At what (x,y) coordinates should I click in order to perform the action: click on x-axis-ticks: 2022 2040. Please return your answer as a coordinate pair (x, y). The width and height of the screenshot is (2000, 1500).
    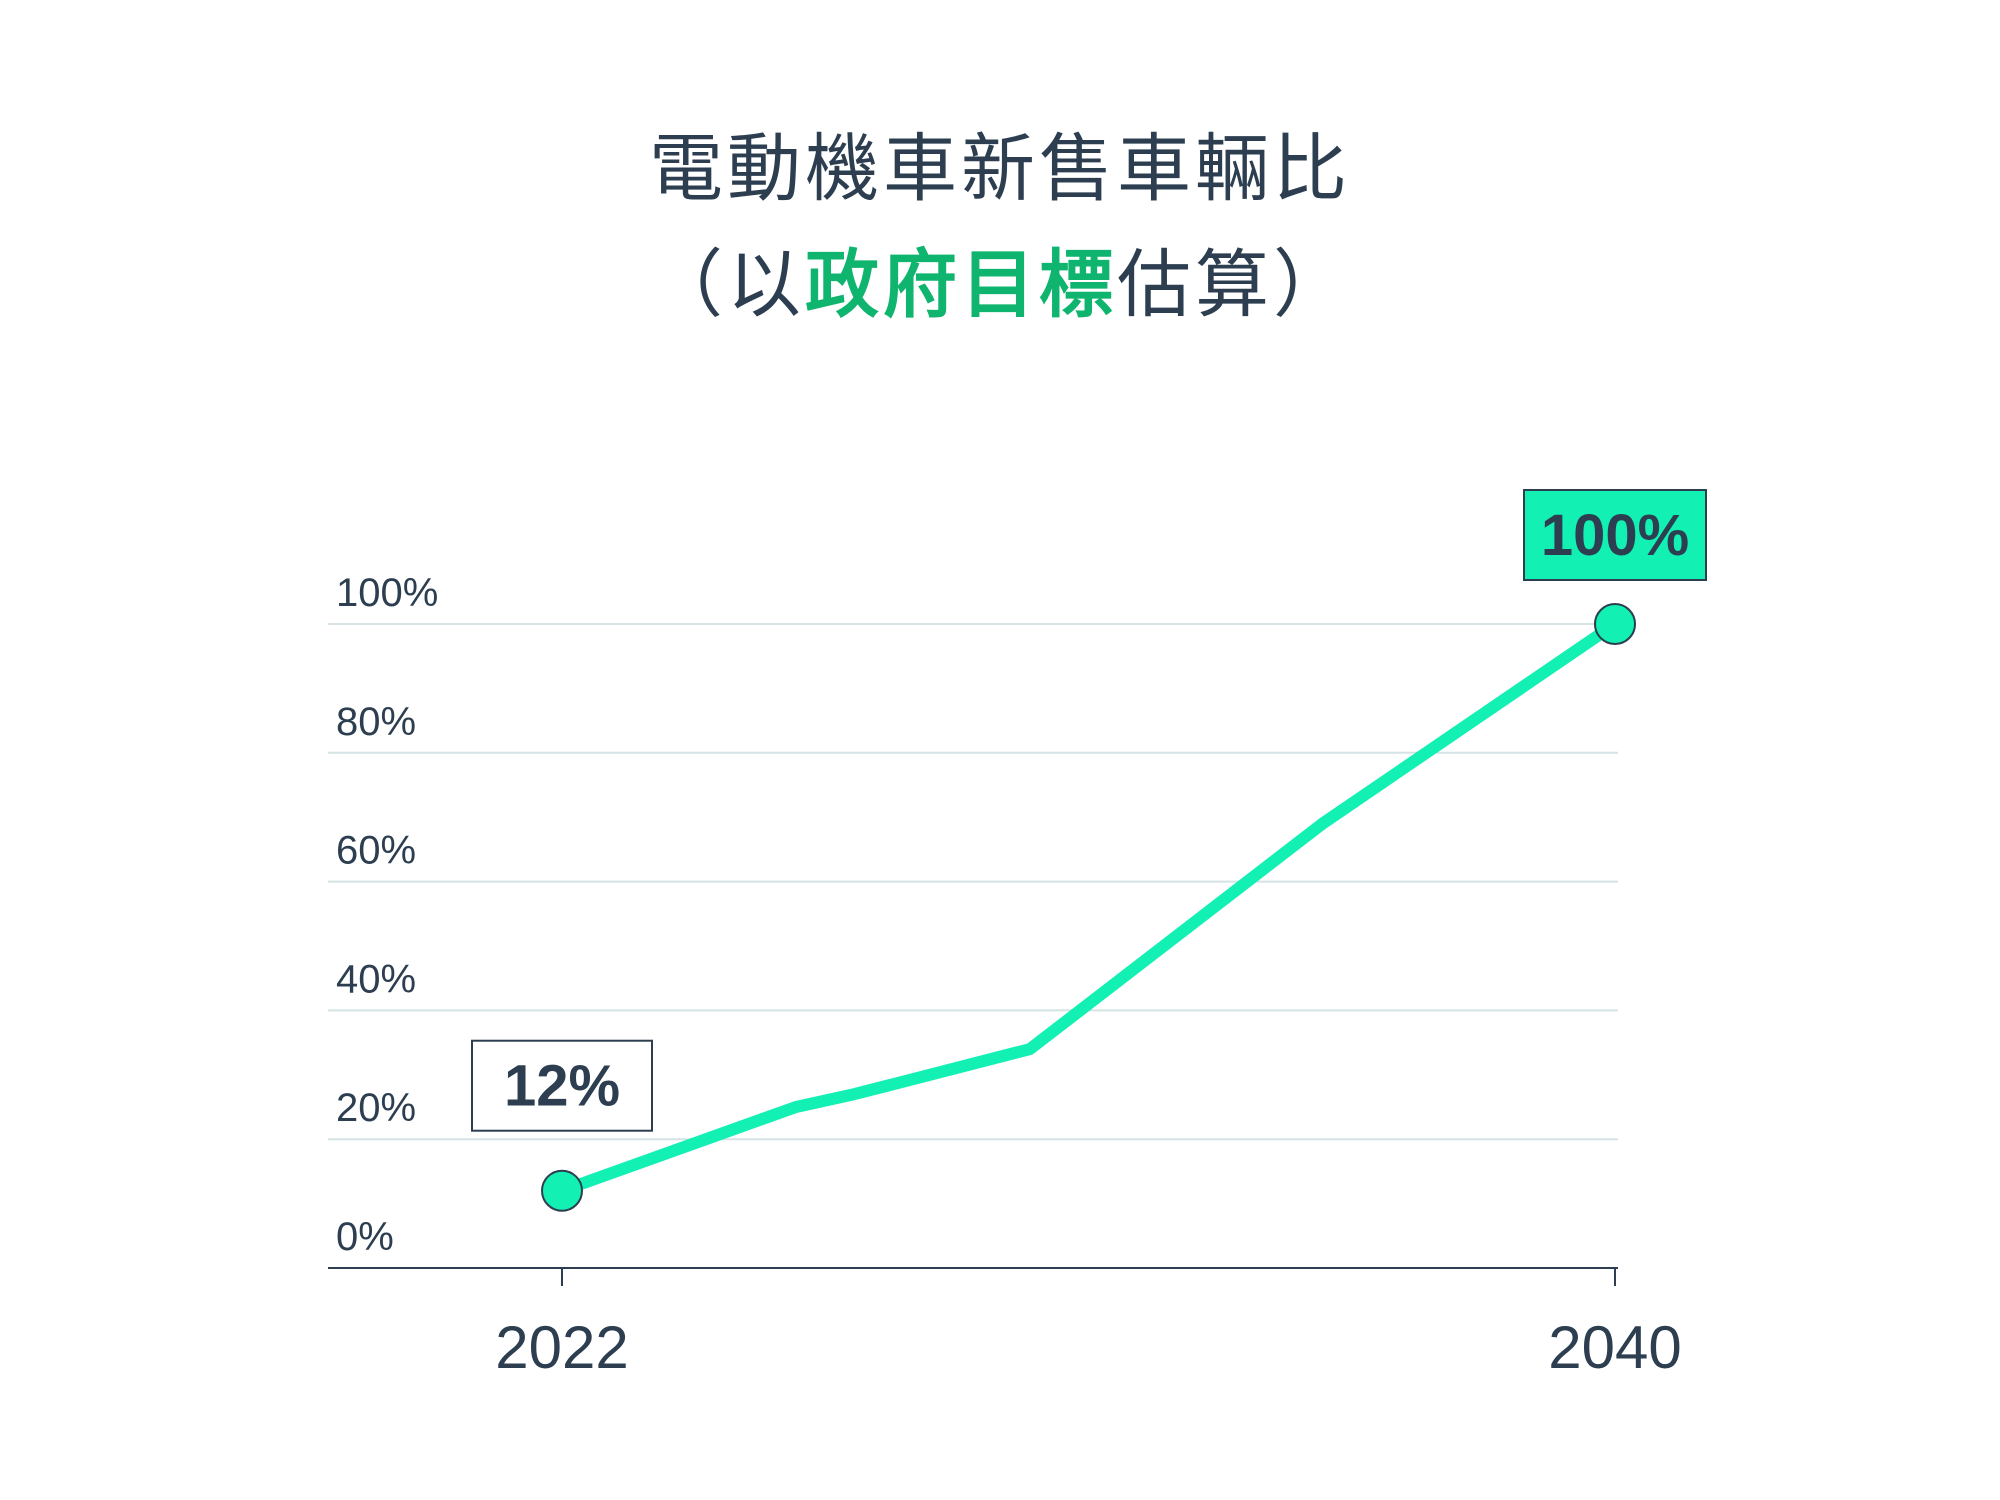
    Looking at the image, I should click on (1088, 1324).